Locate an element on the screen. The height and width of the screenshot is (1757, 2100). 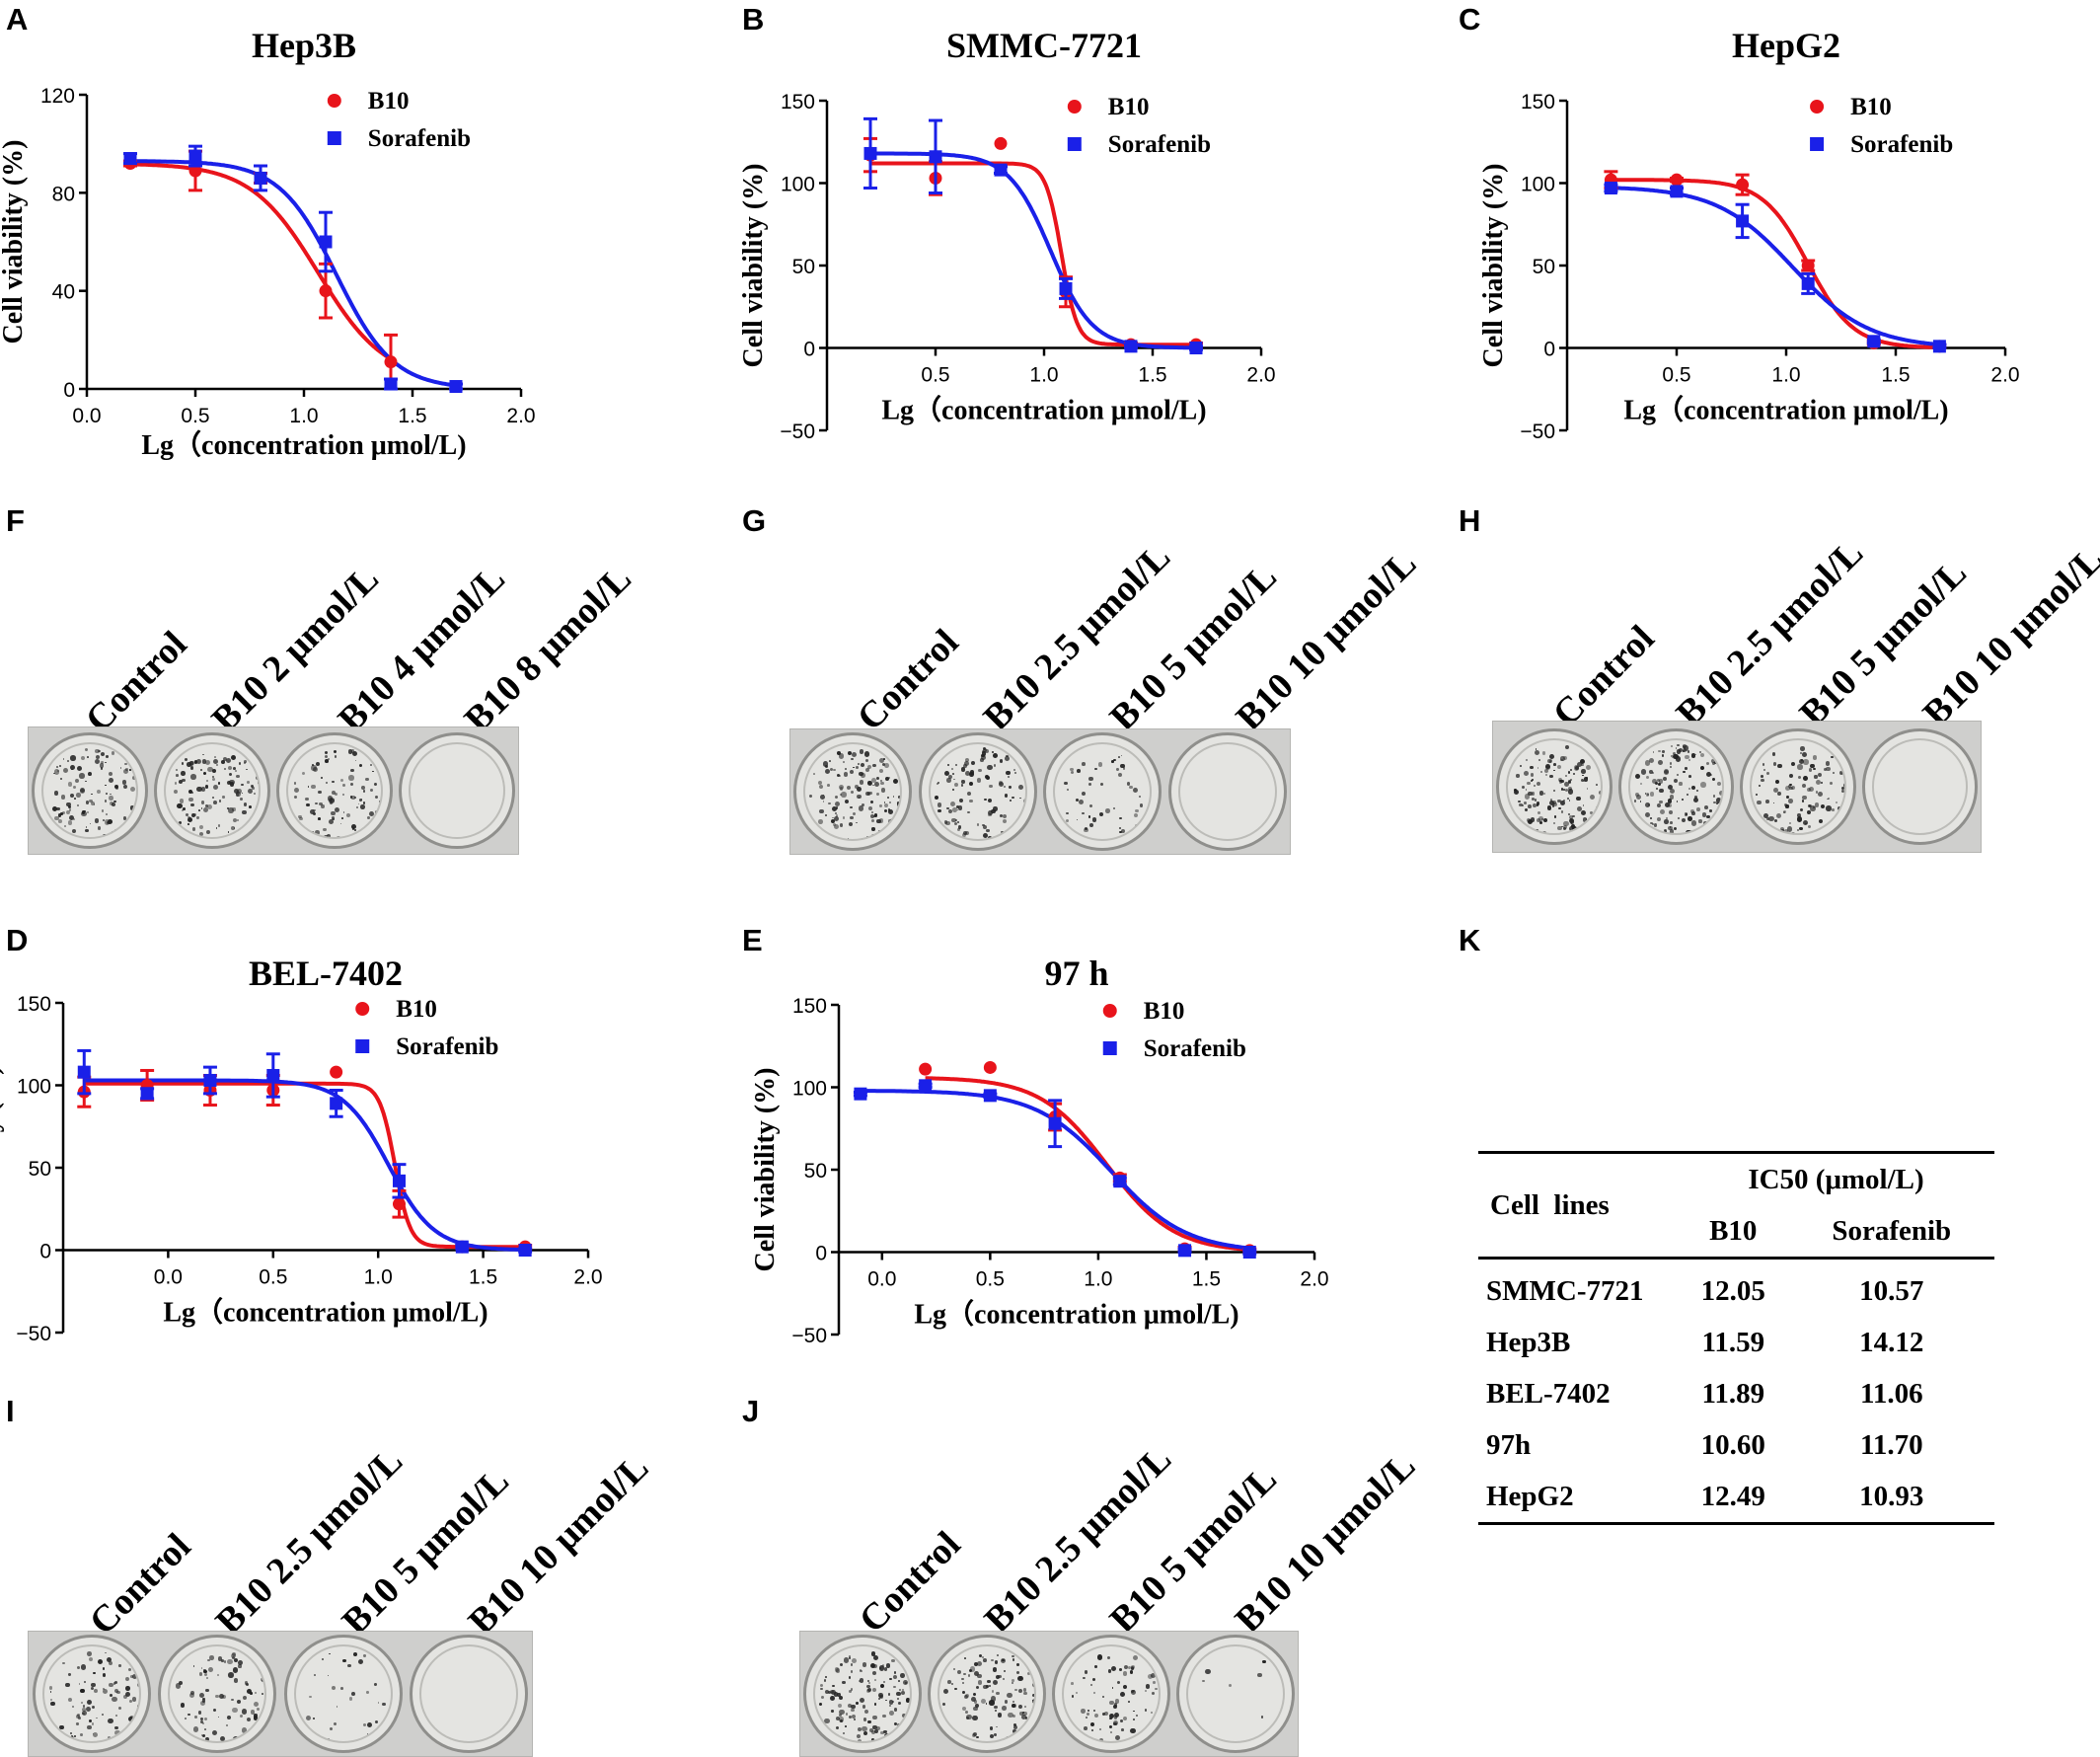
table-subheader-row: B10 Sorafenib is located at coordinates (1736, 1232).